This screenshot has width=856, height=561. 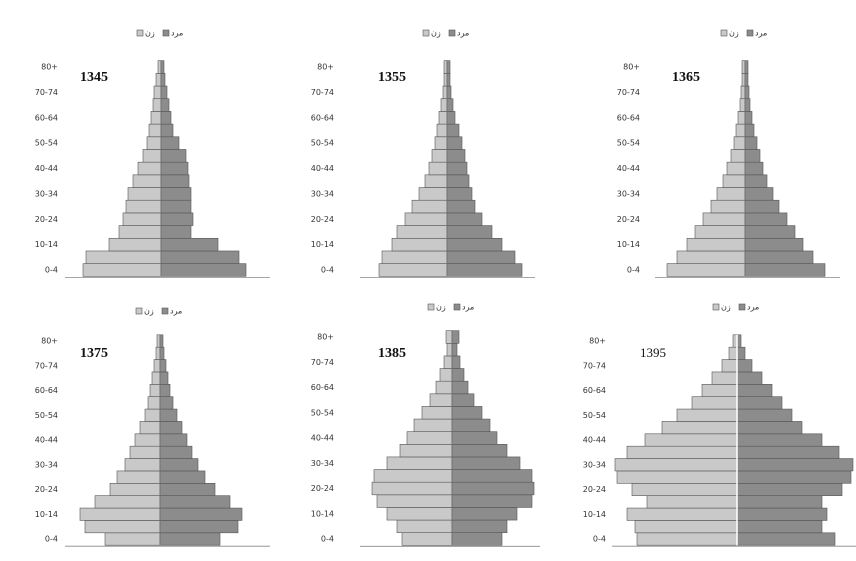 What do you see at coordinates (594, 365) in the screenshot?
I see `y-tick-label: 70-74` at bounding box center [594, 365].